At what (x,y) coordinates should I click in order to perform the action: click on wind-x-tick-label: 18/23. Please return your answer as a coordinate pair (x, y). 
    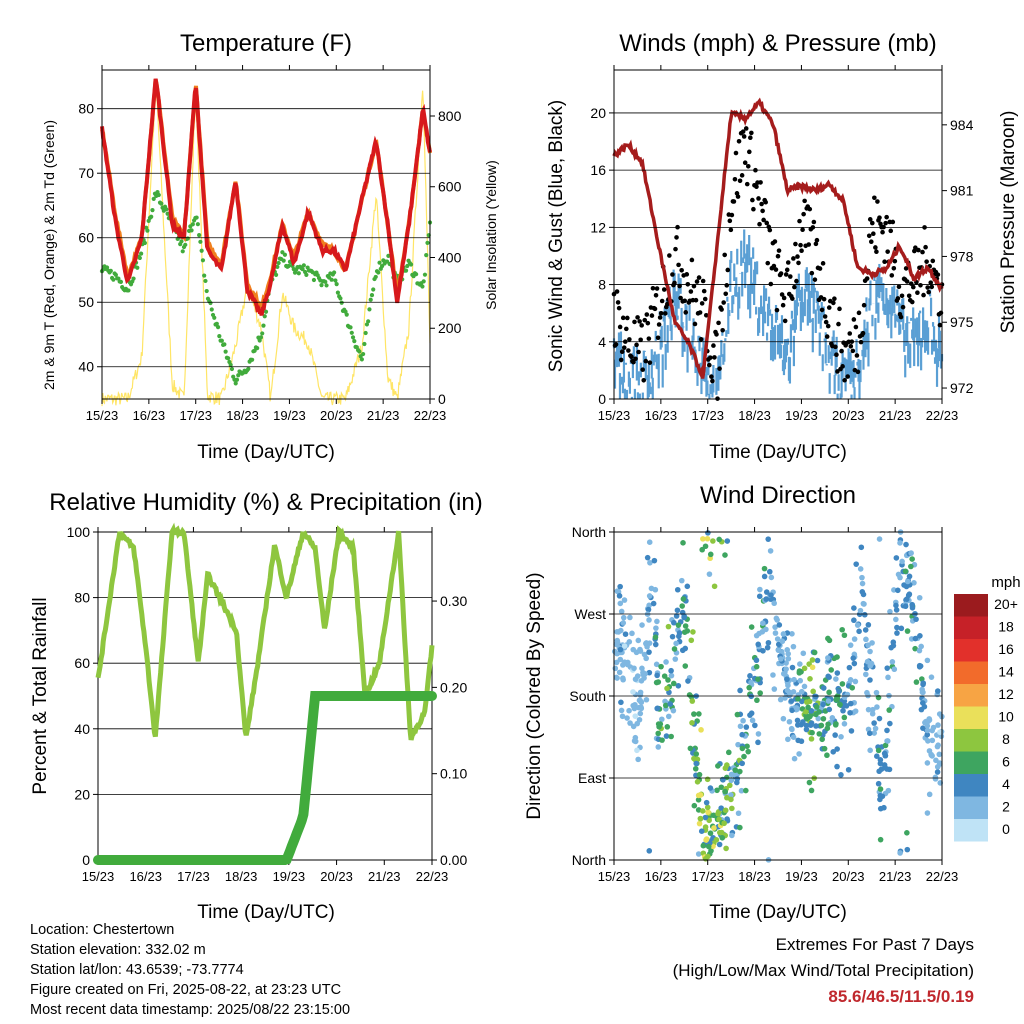
    Looking at the image, I should click on (754, 415).